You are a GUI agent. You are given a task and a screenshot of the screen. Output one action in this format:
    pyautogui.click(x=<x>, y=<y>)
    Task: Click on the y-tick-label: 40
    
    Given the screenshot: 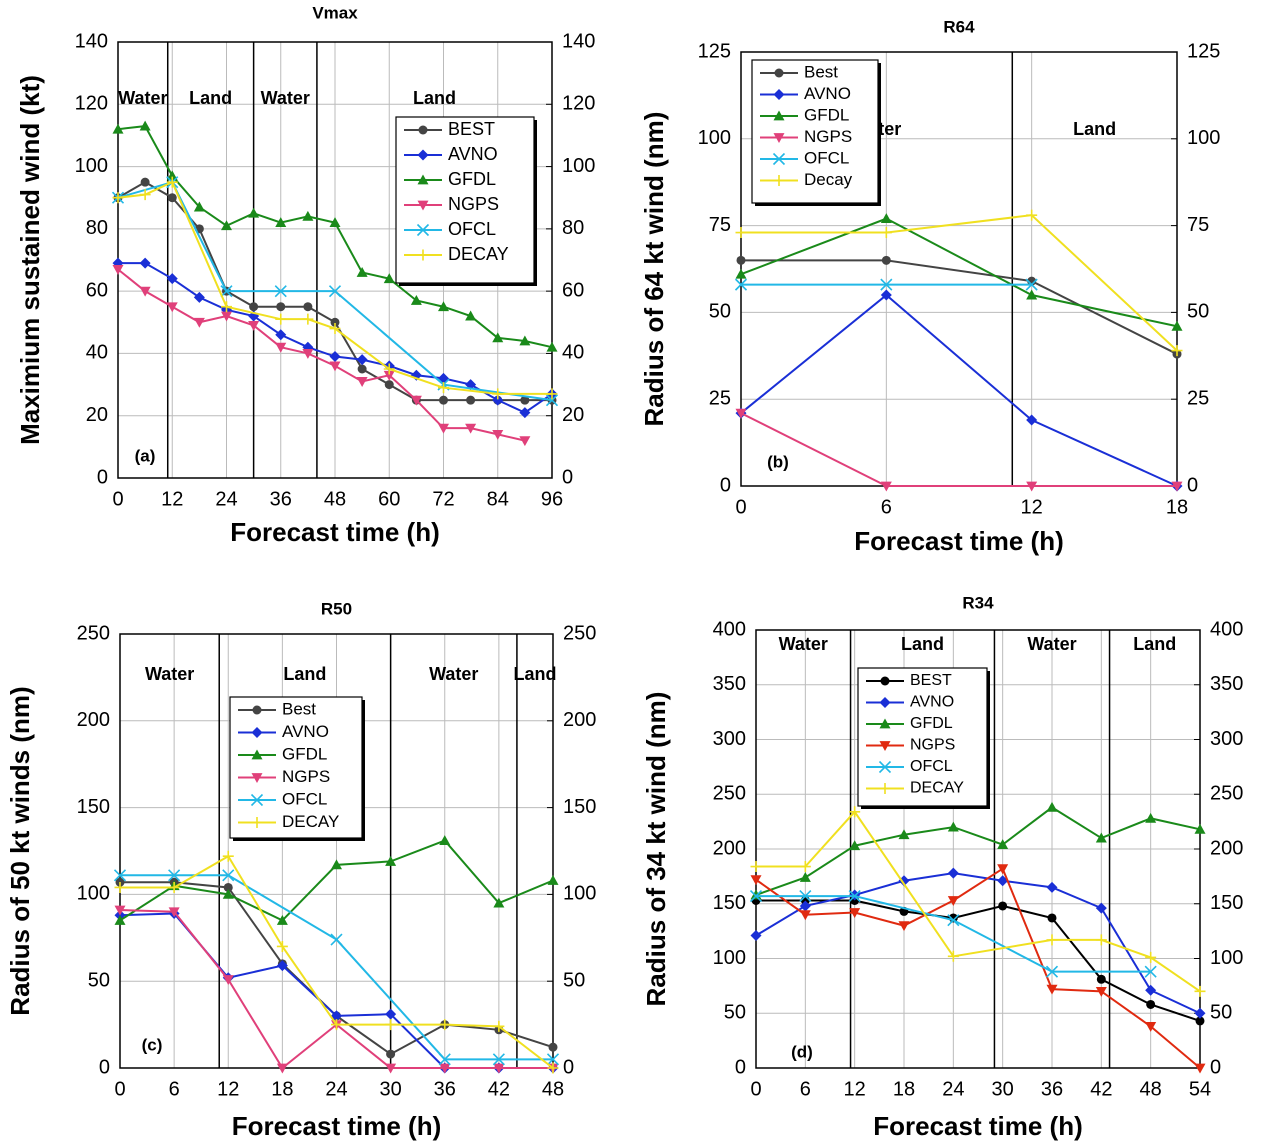 What is the action you would take?
    pyautogui.click(x=97, y=353)
    